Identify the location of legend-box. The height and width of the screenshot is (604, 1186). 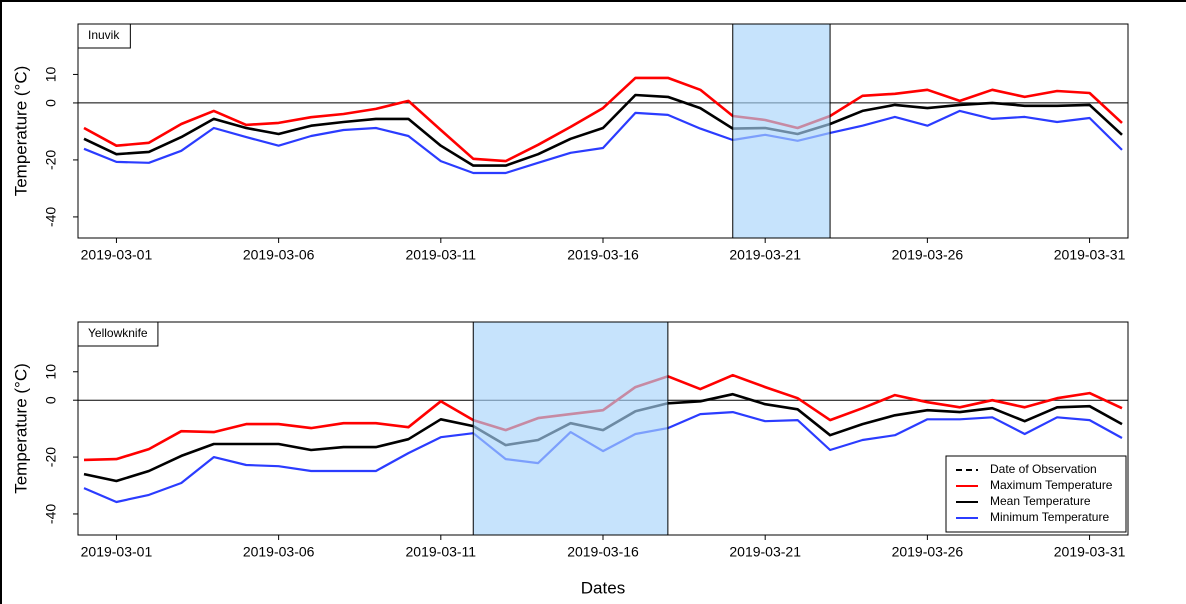
(1036, 494).